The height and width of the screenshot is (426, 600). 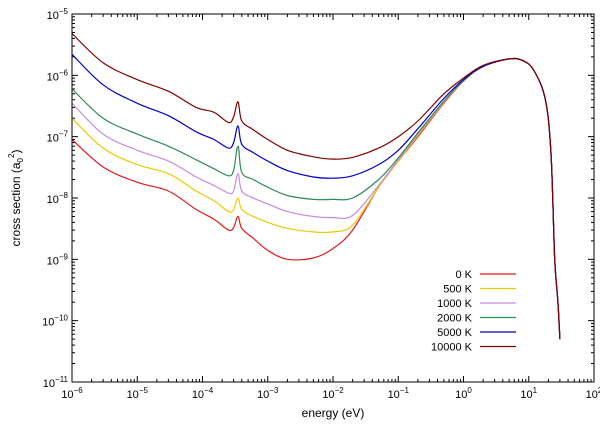 I want to click on x-tick-label-exponent: −1, so click(x=405, y=390).